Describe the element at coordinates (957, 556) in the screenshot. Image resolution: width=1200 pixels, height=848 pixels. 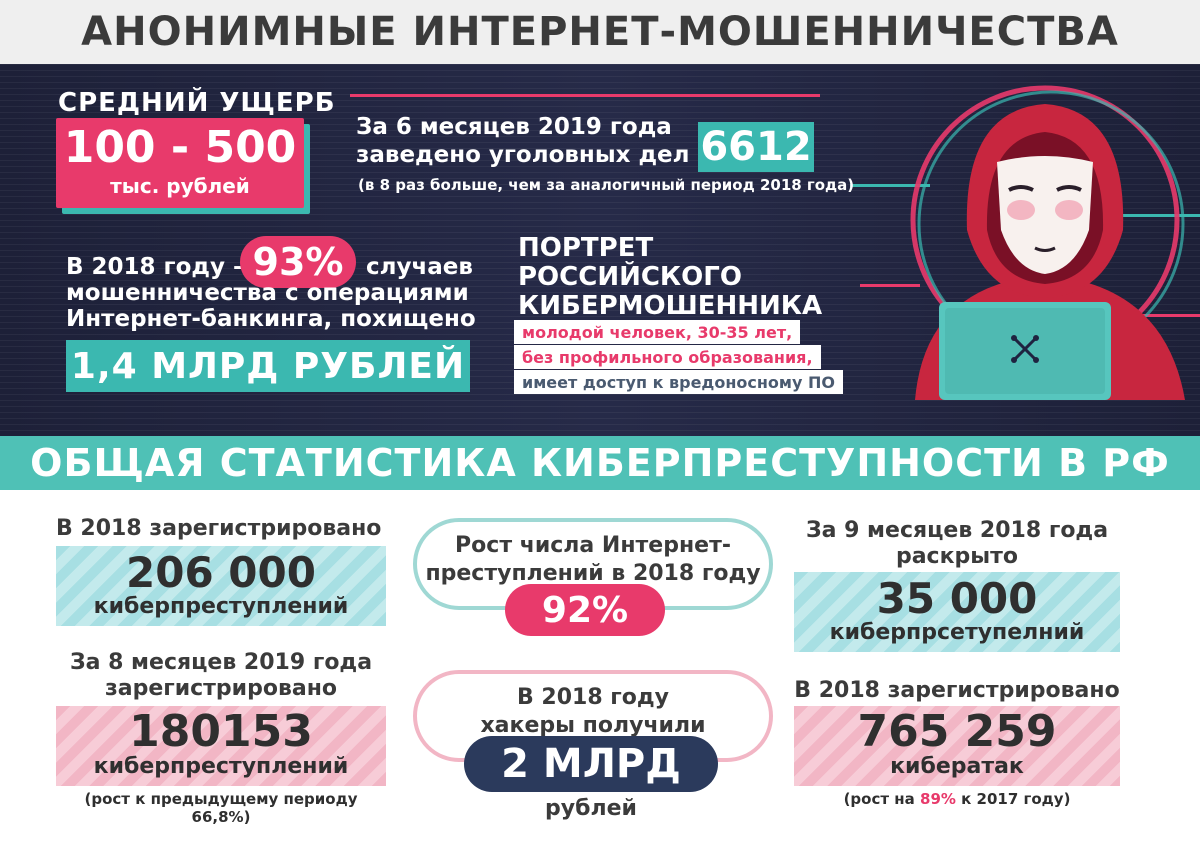
I see `solved-caption-line: раскрыто` at that location.